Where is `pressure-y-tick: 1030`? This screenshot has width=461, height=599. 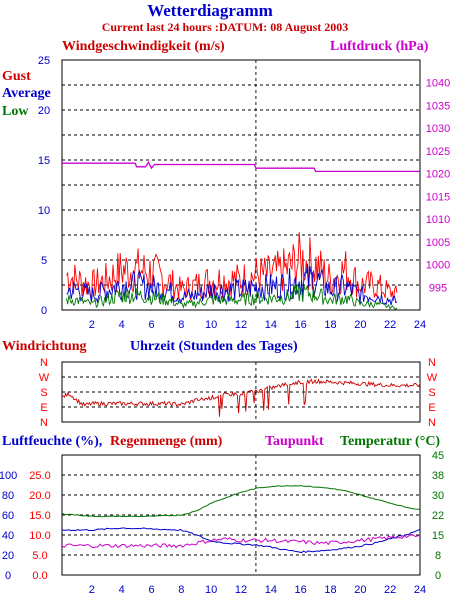
pressure-y-tick: 1030 is located at coordinates (438, 129).